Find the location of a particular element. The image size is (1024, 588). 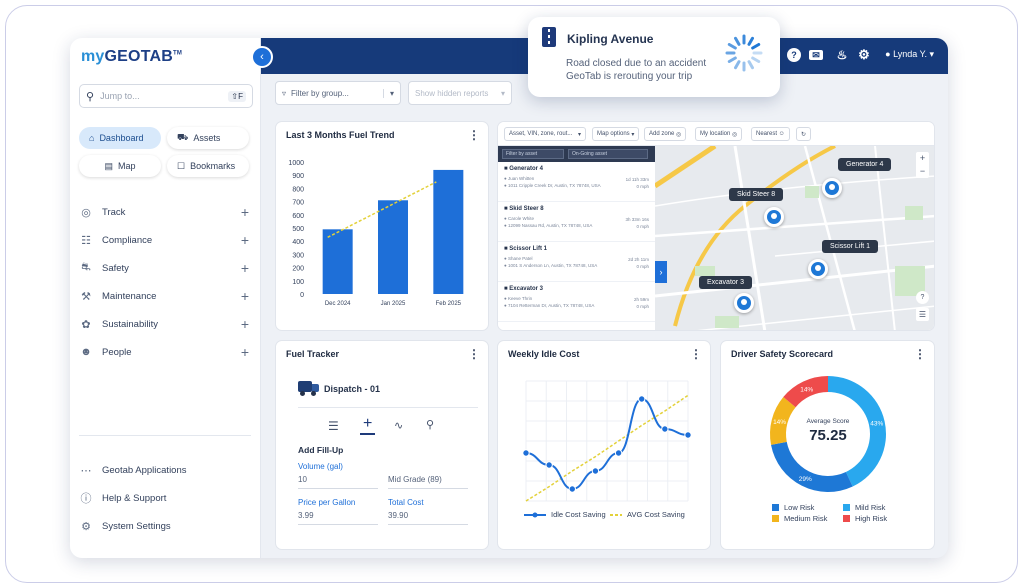

asset-name: ■ Skid Steer 8 is located at coordinates (524, 209).